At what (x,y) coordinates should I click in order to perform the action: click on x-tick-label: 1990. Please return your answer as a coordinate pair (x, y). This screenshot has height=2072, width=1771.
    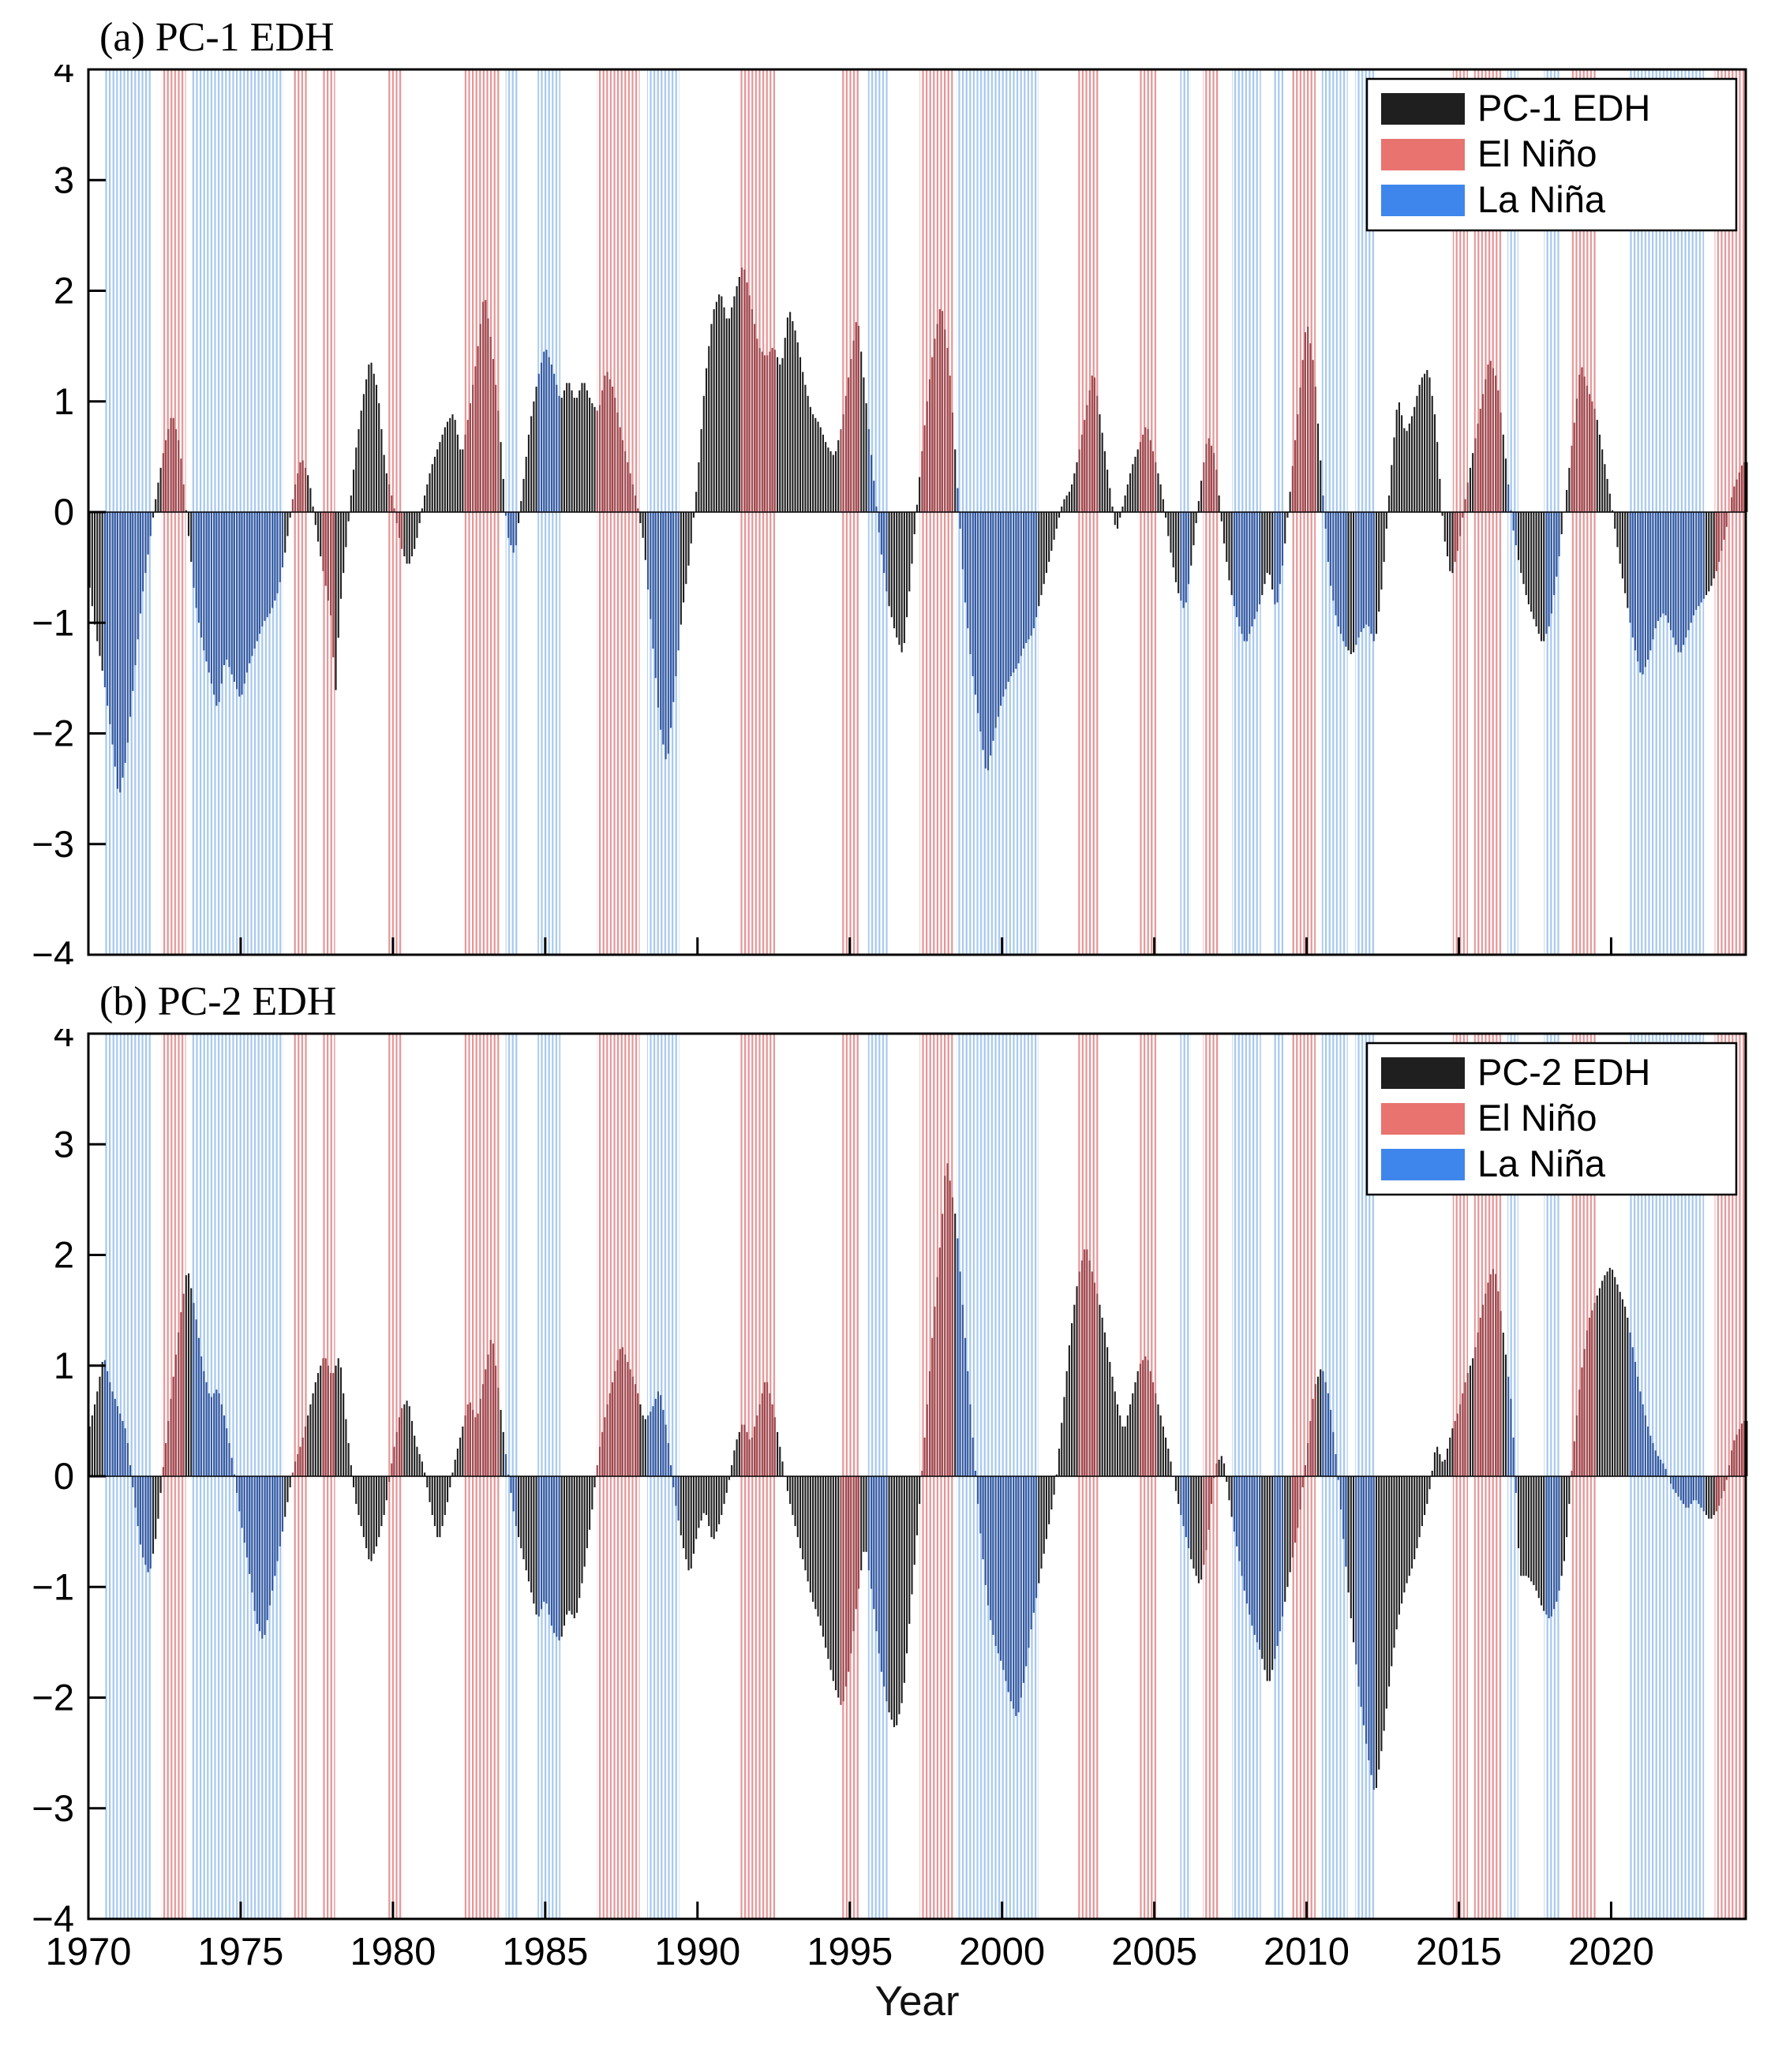
    Looking at the image, I should click on (697, 1952).